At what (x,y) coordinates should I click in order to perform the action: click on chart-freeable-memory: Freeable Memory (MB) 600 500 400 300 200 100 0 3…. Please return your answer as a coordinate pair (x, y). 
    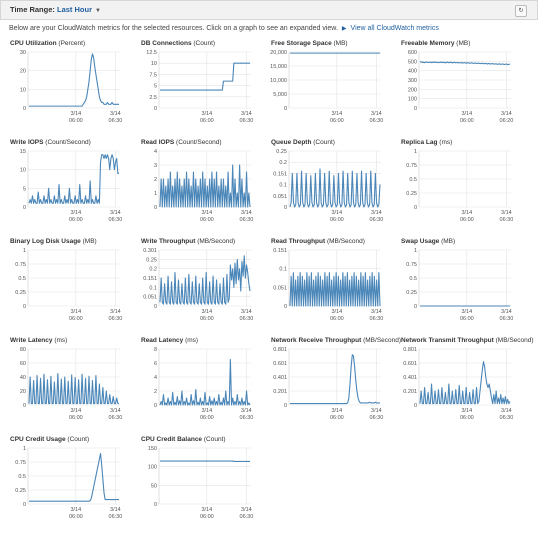
    Looking at the image, I should click on (465, 86).